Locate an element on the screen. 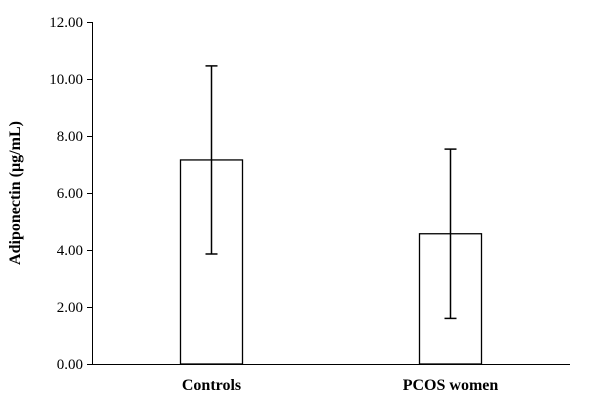 This screenshot has height=396, width=596. y-tick-label: 8.00 is located at coordinates (70, 137).